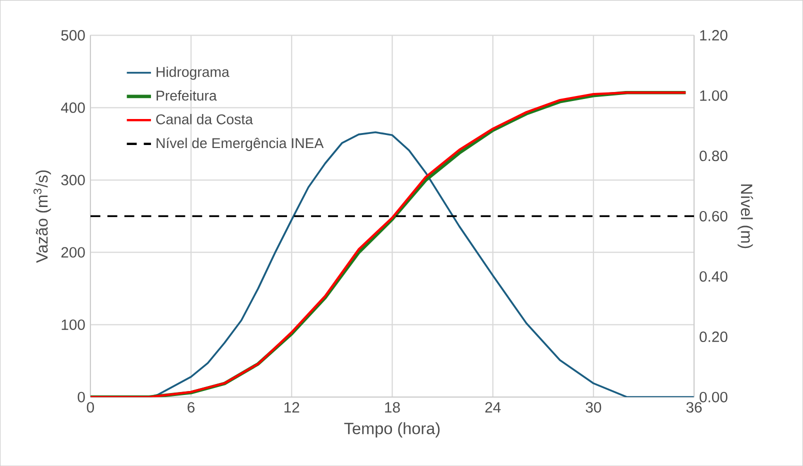  I want to click on legend-label: Canal da Costa, so click(204, 119).